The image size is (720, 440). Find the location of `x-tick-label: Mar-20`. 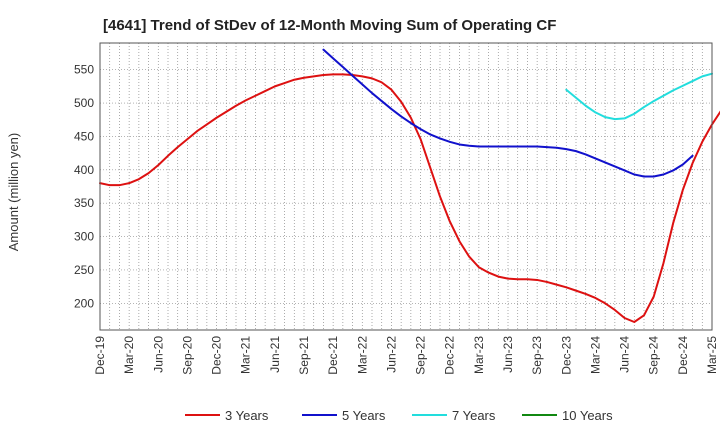

x-tick-label: Mar-20 is located at coordinates (129, 355).